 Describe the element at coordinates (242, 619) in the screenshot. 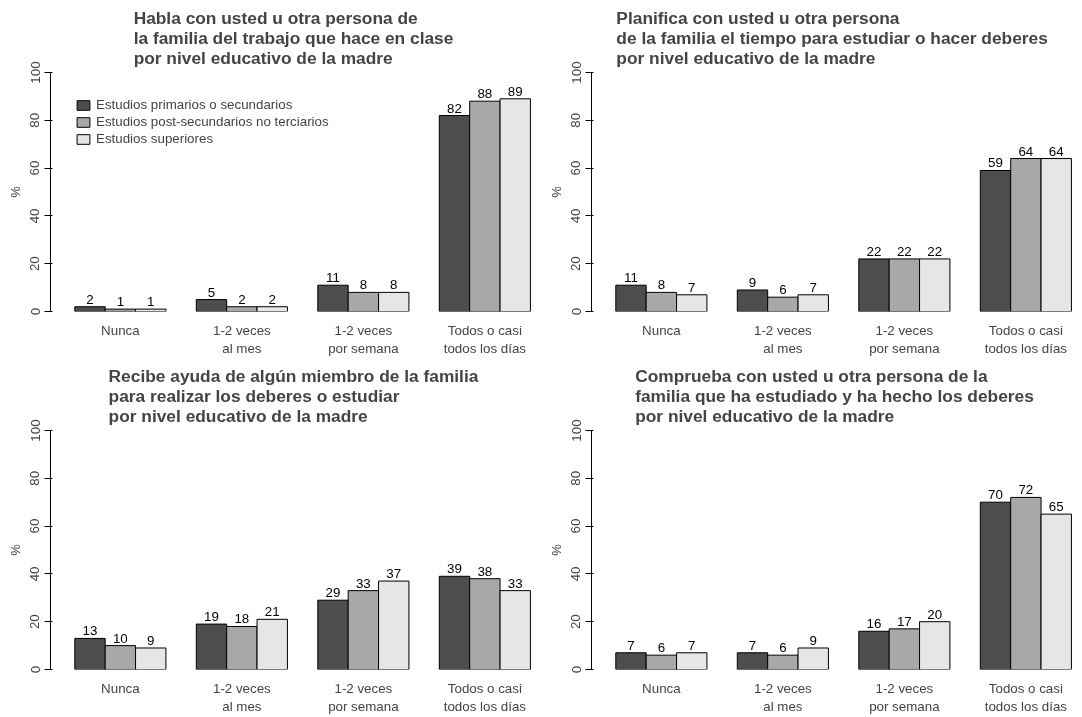

I see `data-label: 18` at that location.